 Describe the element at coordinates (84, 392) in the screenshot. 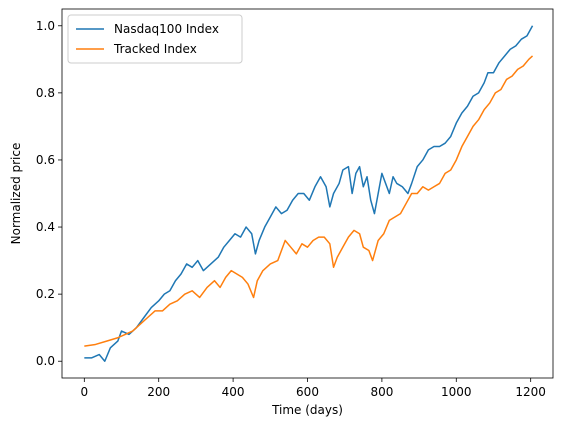

I see `x-tick-label: 0` at that location.